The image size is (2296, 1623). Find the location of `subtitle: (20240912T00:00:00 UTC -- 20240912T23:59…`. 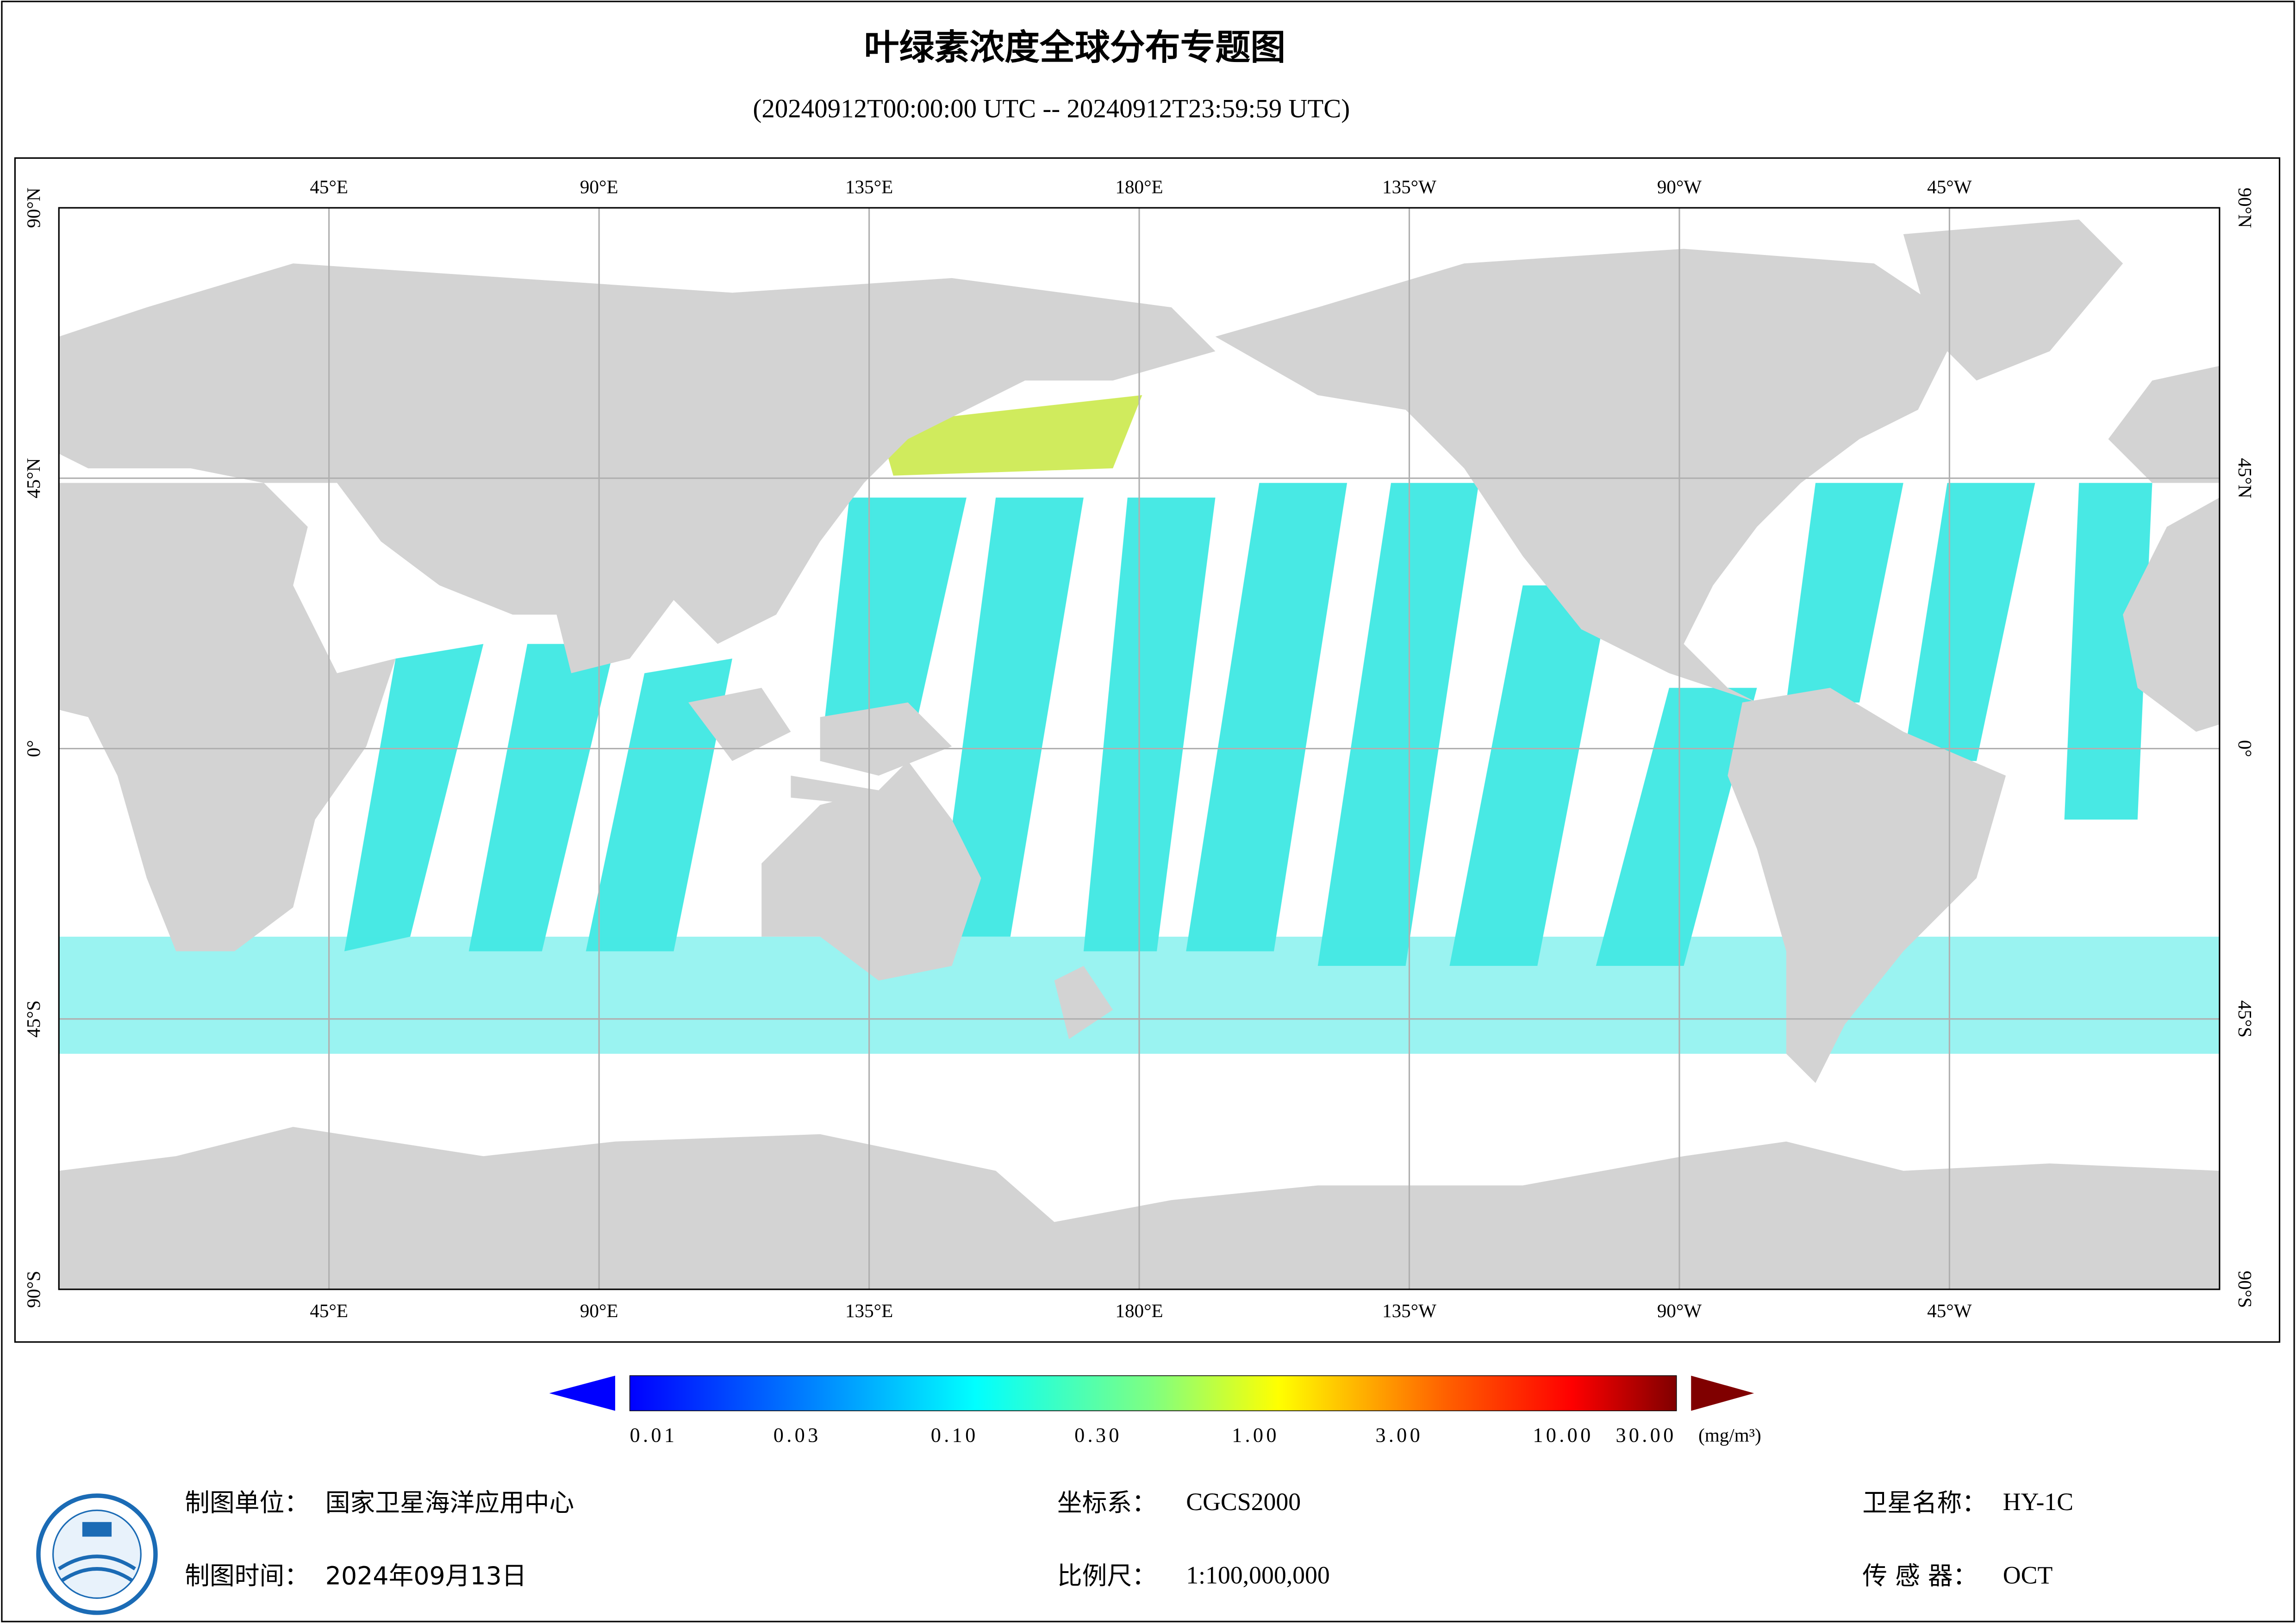

subtitle: (20240912T00:00:00 UTC -- 20240912T23:59… is located at coordinates (1051, 108).